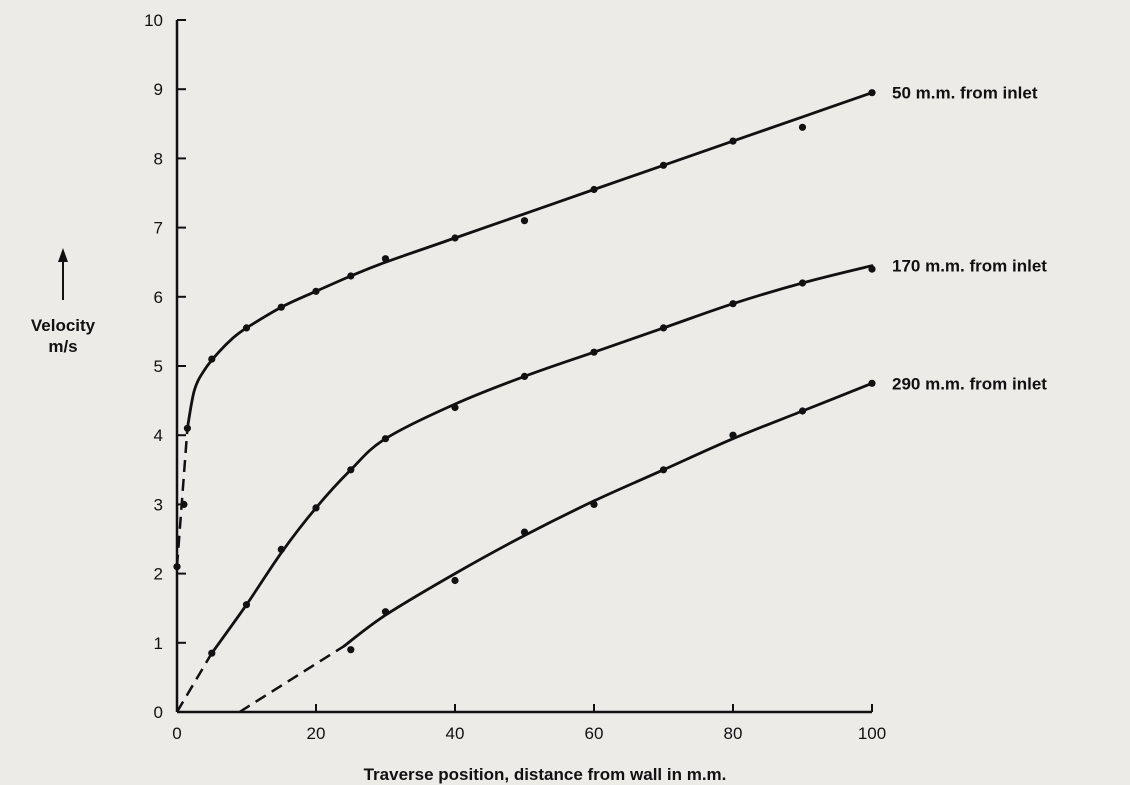 This screenshot has width=1130, height=785. I want to click on series-label: 170 m.m. from inlet, so click(969, 266).